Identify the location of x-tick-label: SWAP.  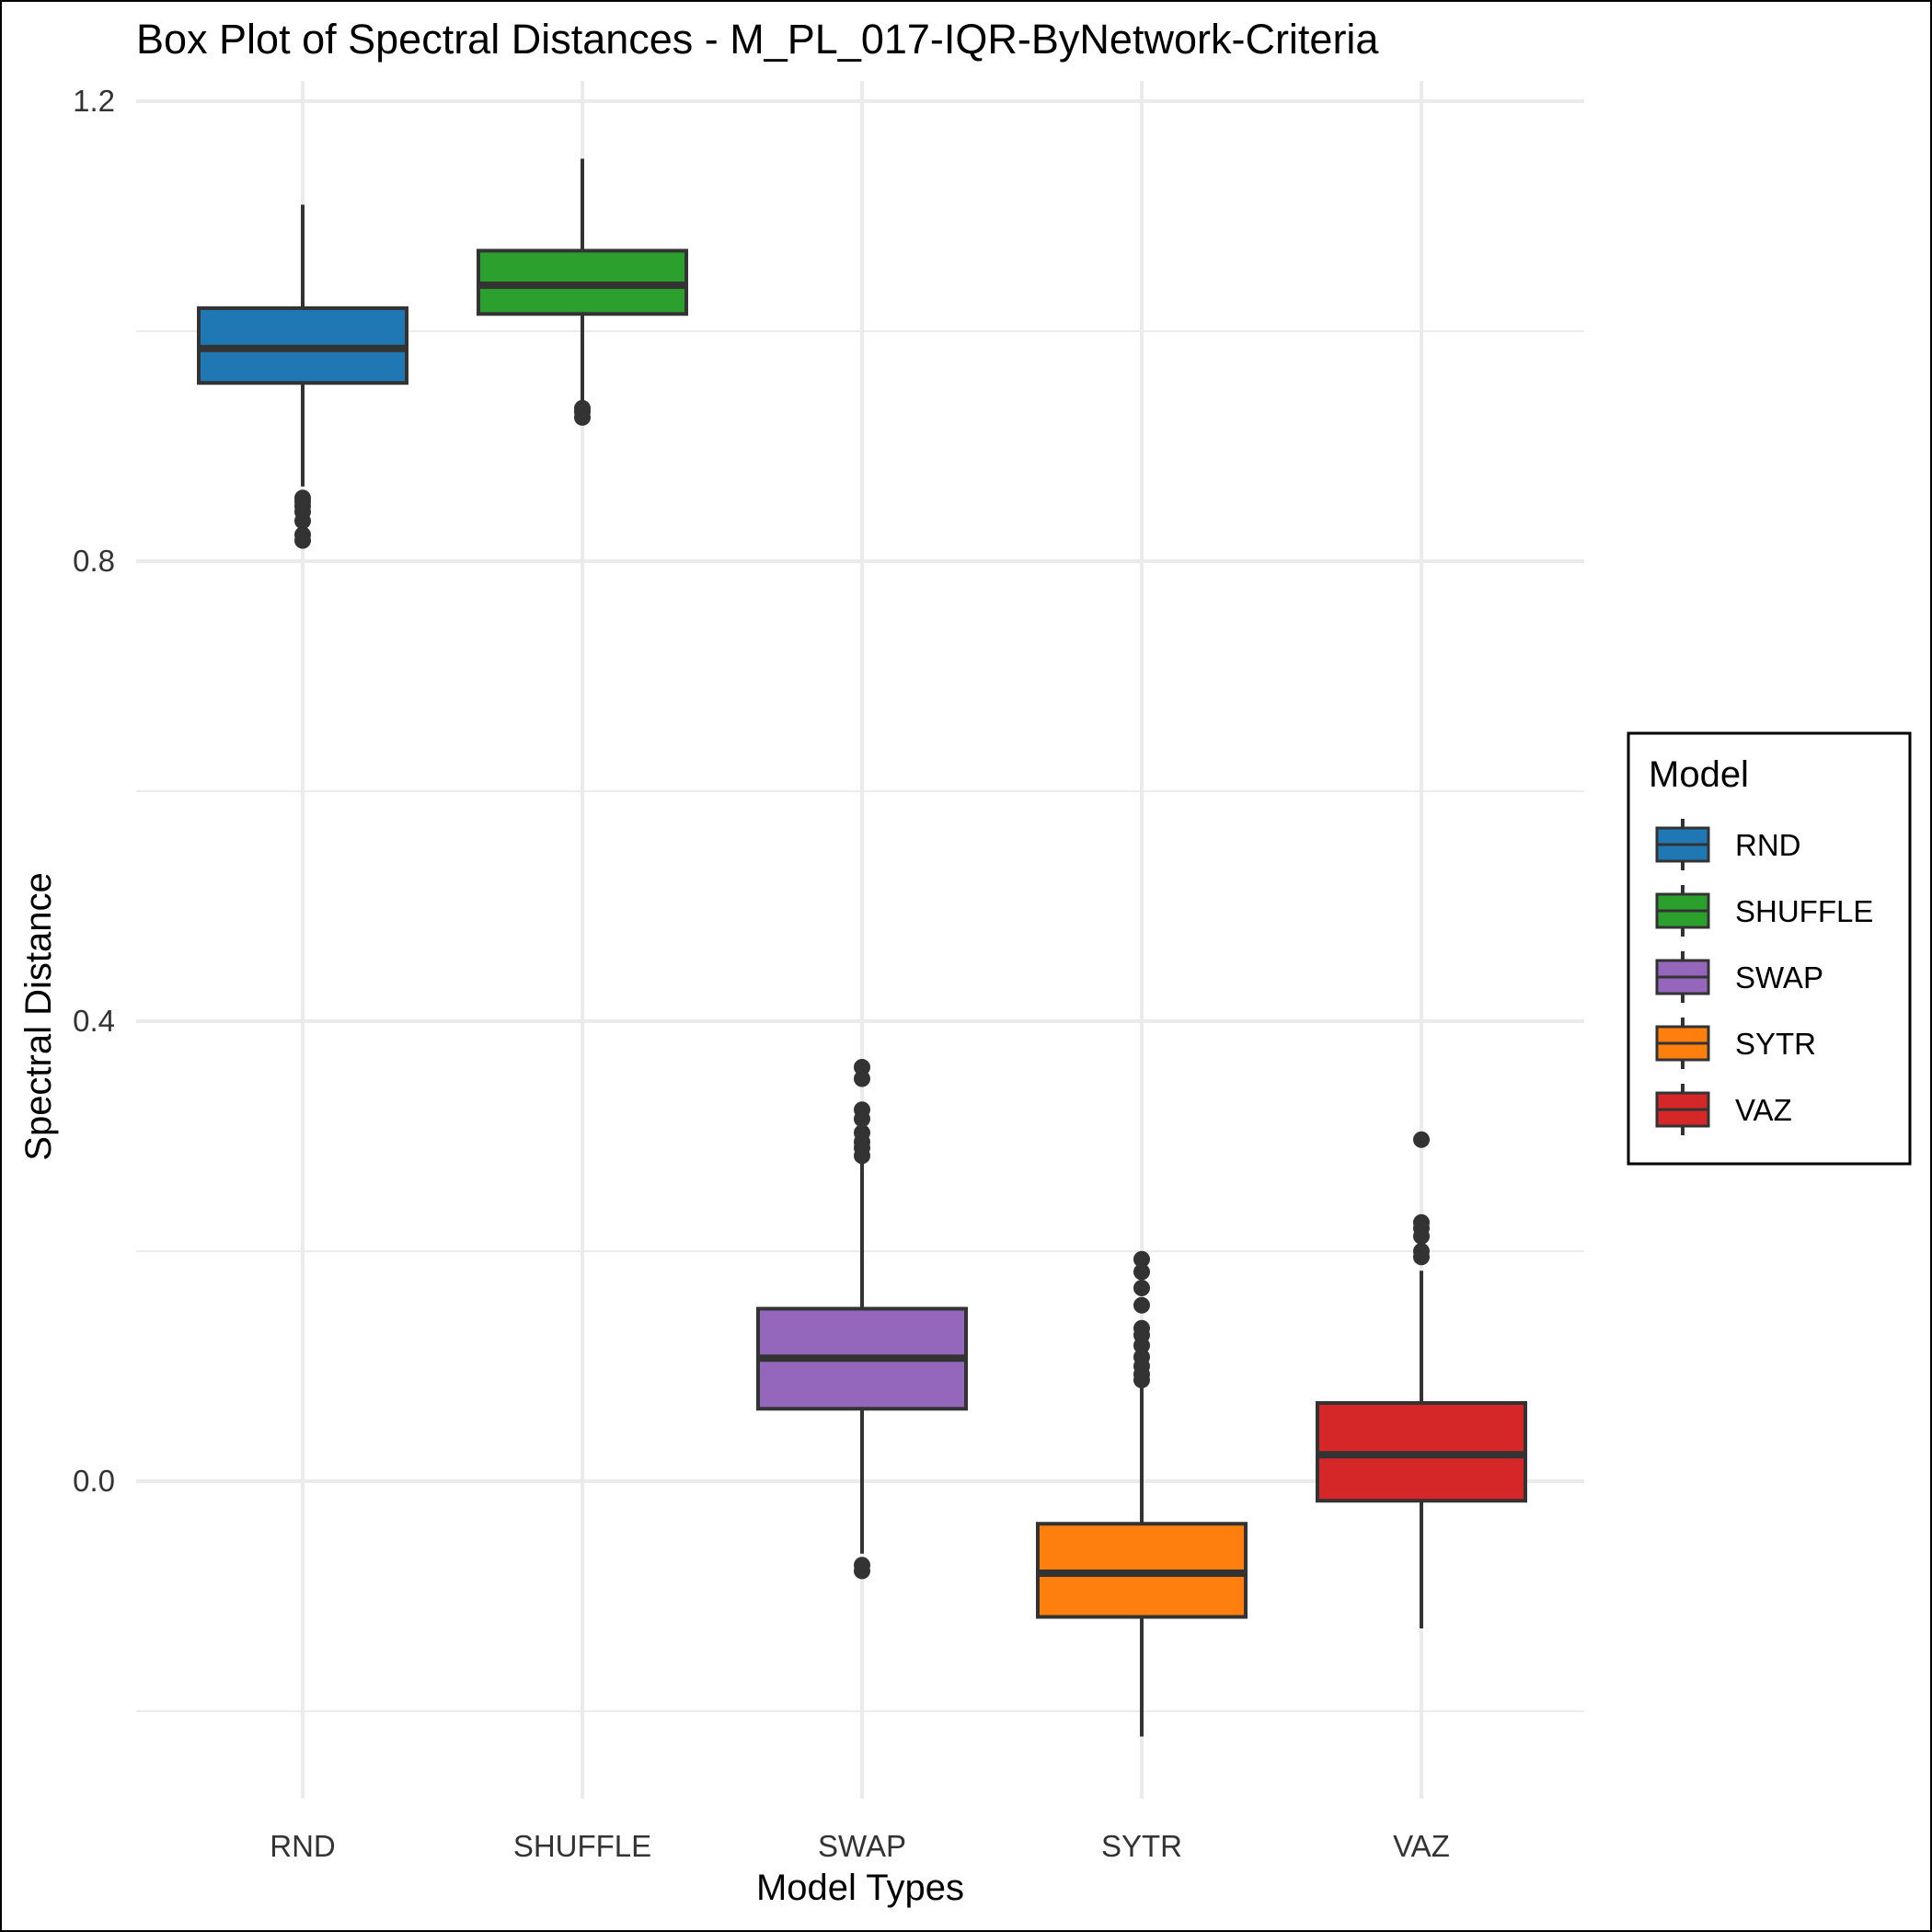
(862, 1846).